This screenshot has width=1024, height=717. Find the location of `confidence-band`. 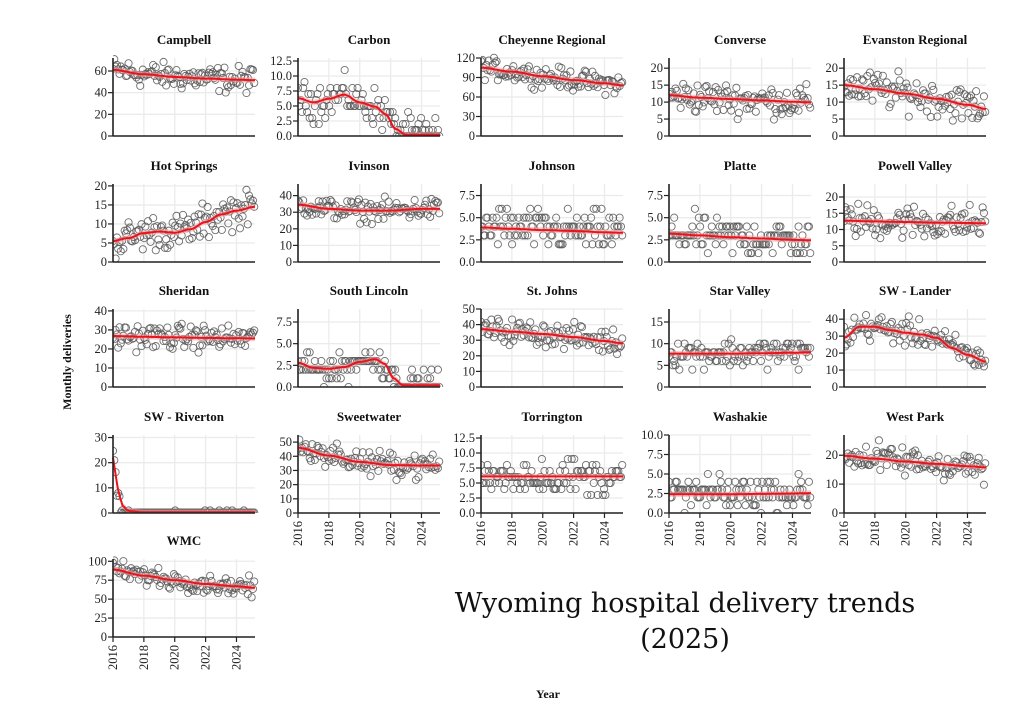

confidence-band is located at coordinates (184, 483).